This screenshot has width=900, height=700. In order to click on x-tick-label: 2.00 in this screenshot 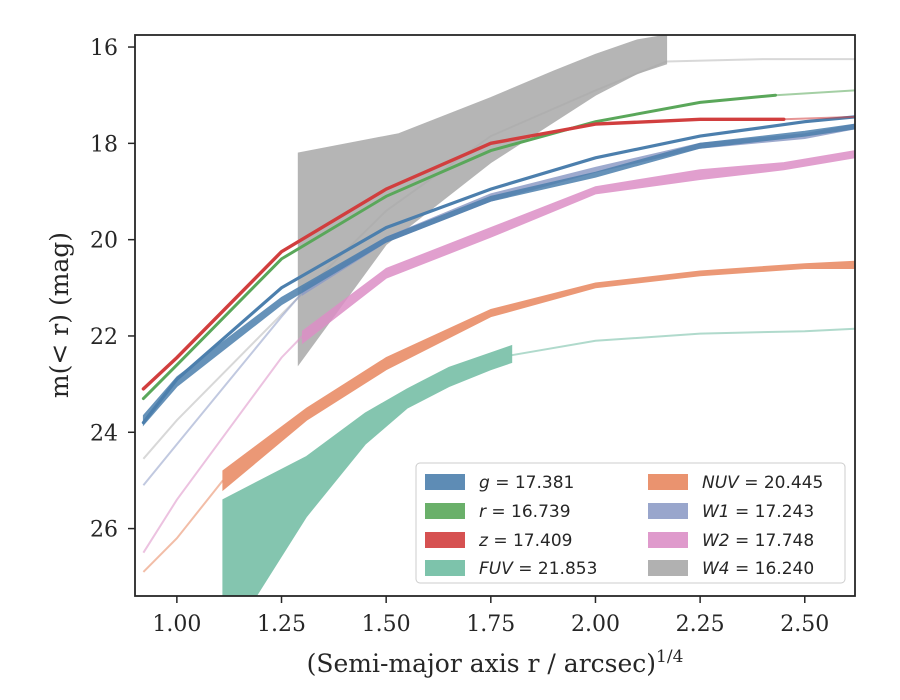, I will do `click(595, 624)`.